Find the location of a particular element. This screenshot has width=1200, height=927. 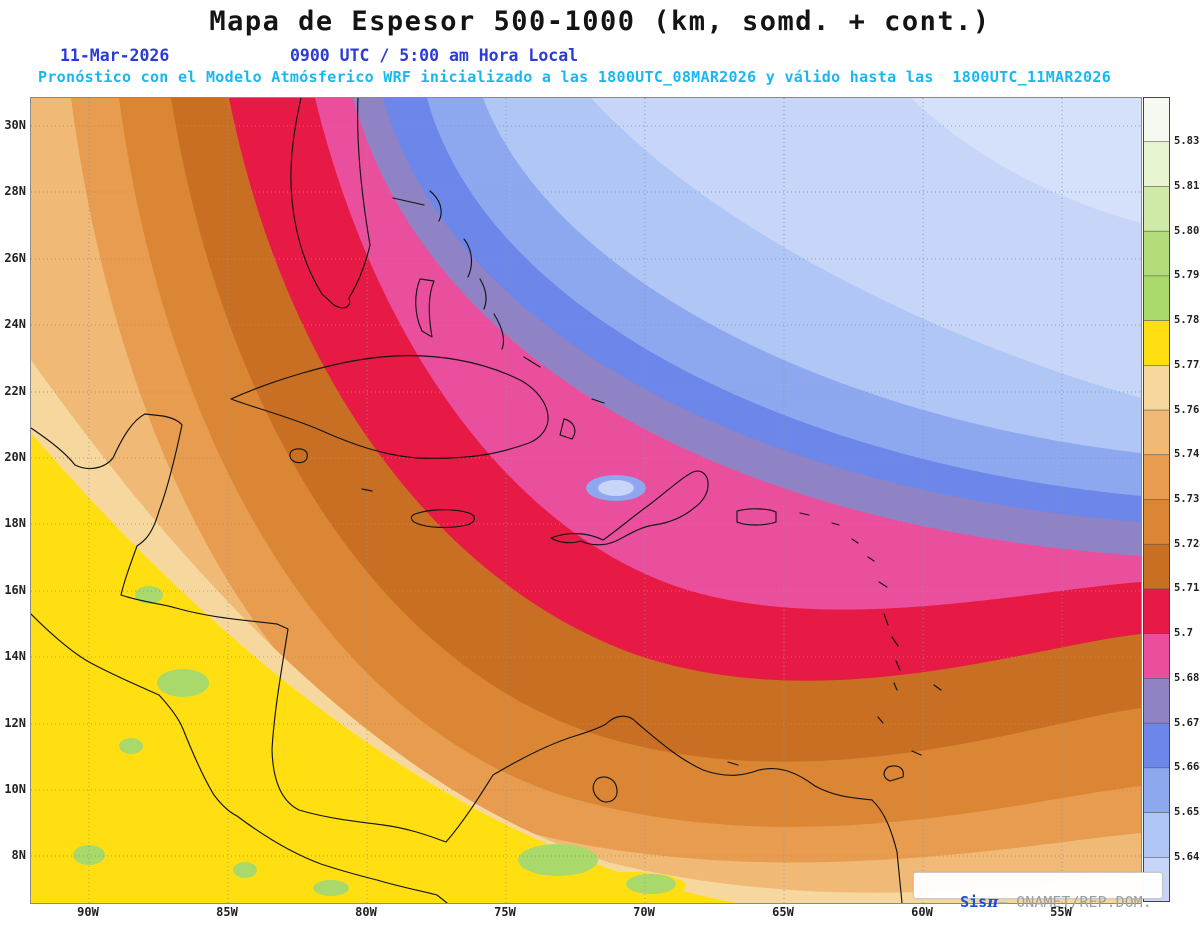

colorbar-label: 5.664 is located at coordinates (1187, 767).